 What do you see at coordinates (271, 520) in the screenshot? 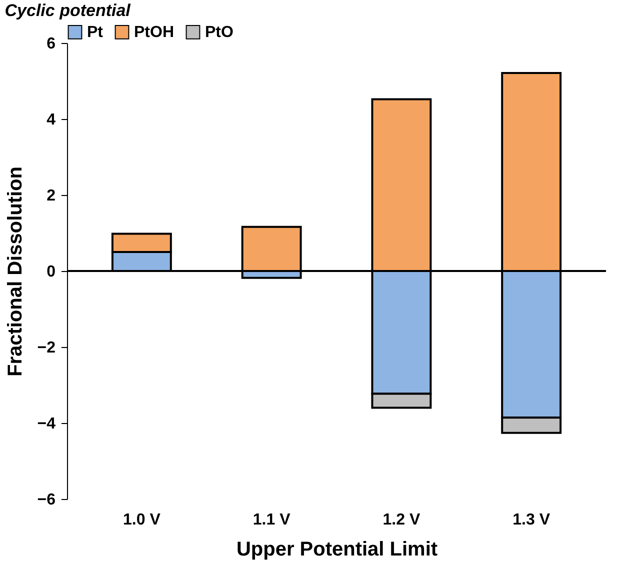
I see `x-tick-label: 1.1 V` at bounding box center [271, 520].